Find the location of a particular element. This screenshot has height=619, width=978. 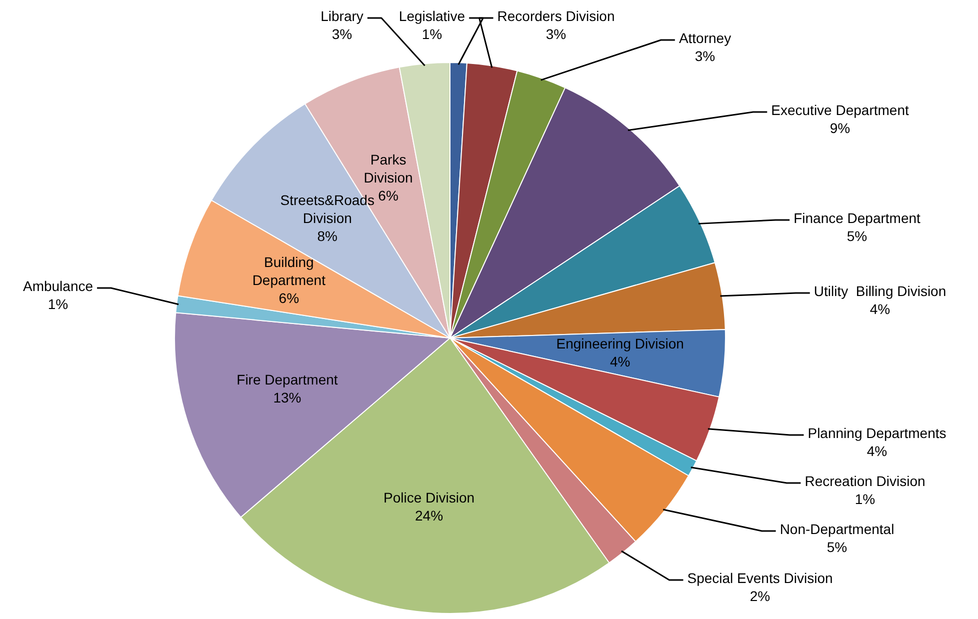

data-label: 8% is located at coordinates (327, 236).